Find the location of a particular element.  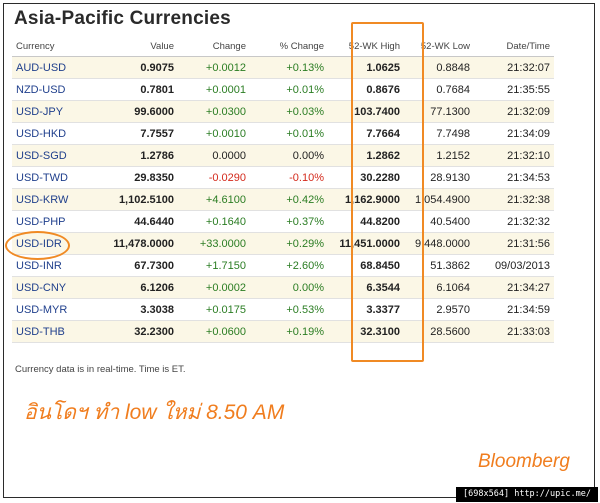

low-52wk-cell: 77.1300 is located at coordinates (439, 111).